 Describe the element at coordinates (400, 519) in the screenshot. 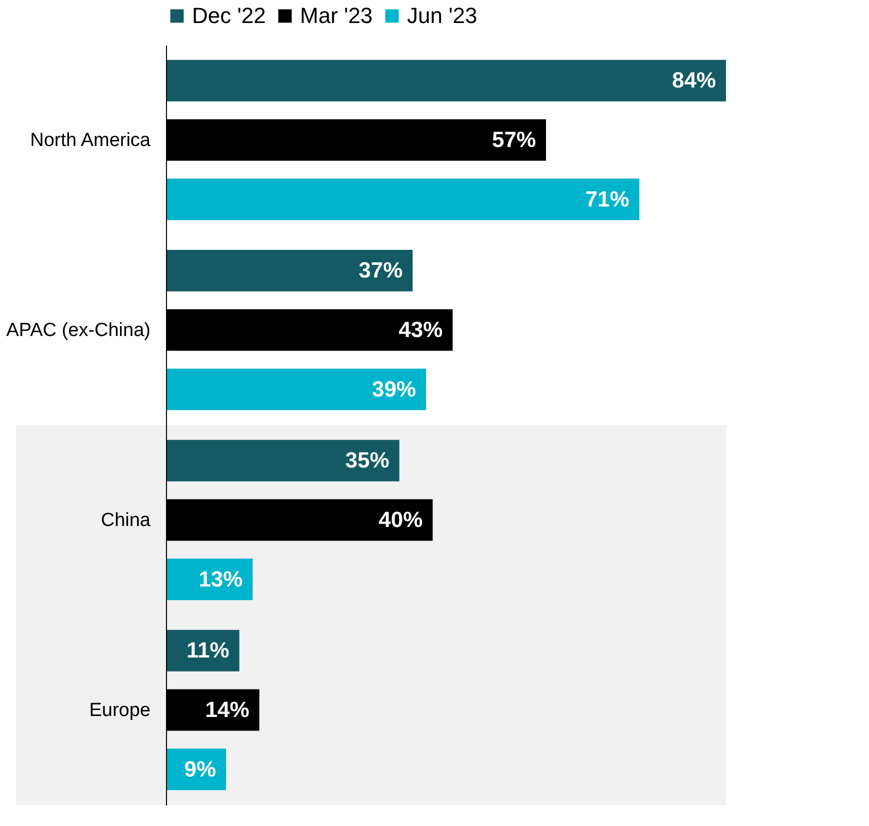

I see `data-label: 40%` at that location.